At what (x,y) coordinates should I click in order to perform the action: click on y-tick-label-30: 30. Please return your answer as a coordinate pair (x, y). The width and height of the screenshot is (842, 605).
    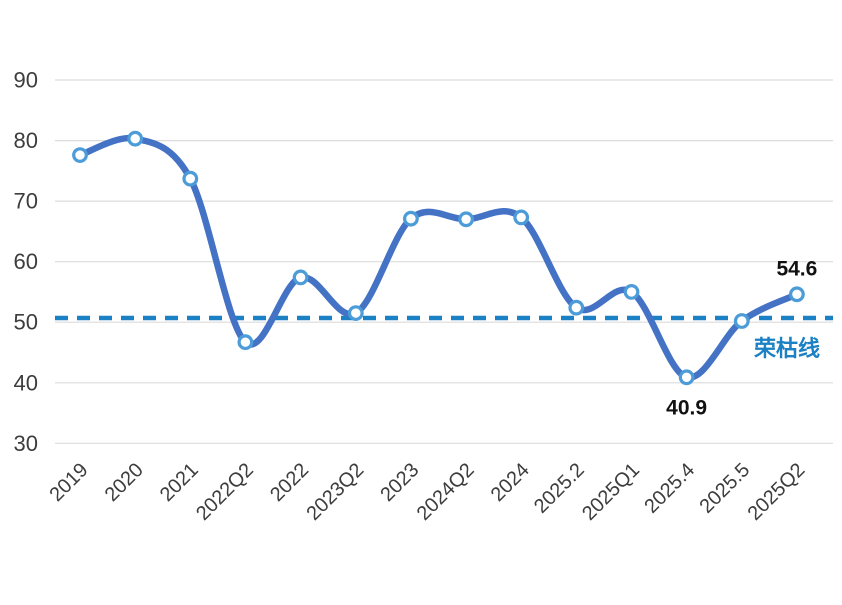
    Looking at the image, I should click on (26, 443).